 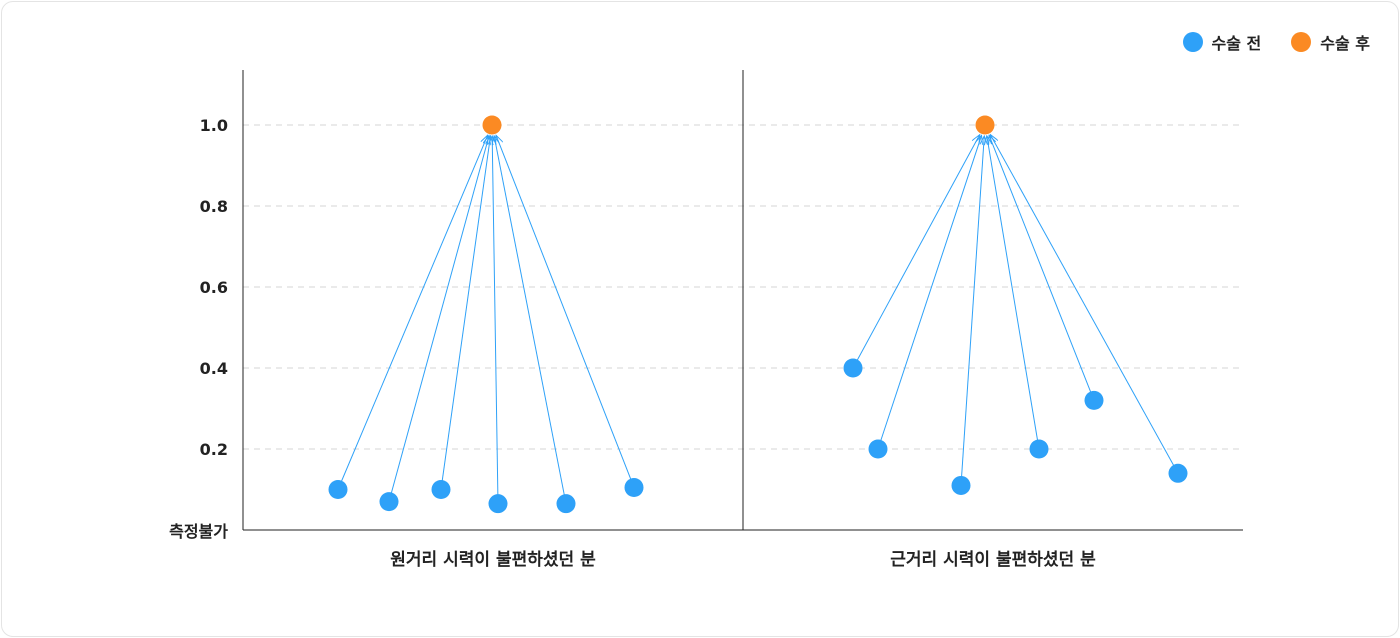 I want to click on legend-item-before: 수술 전, so click(x=1222, y=42).